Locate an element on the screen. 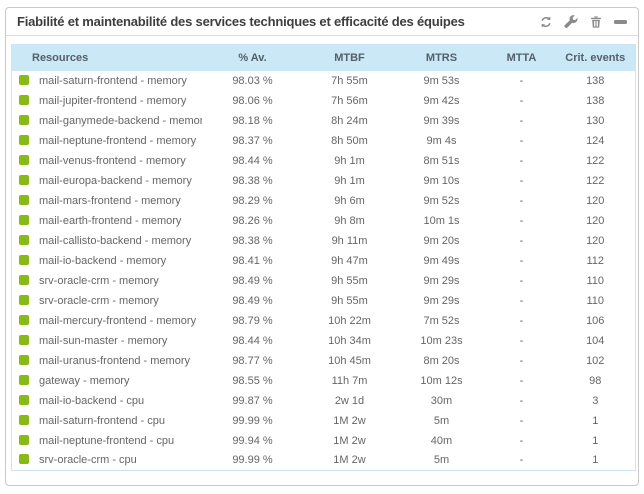 This screenshot has height=494, width=644. mtbf-value: 10h 34m is located at coordinates (349, 340).